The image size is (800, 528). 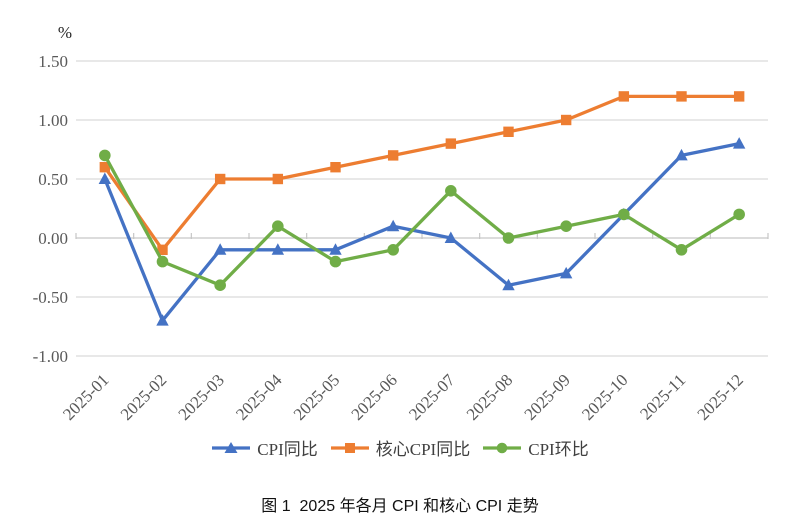 What do you see at coordinates (53, 61) in the screenshot?
I see `svg-text: 1.50` at bounding box center [53, 61].